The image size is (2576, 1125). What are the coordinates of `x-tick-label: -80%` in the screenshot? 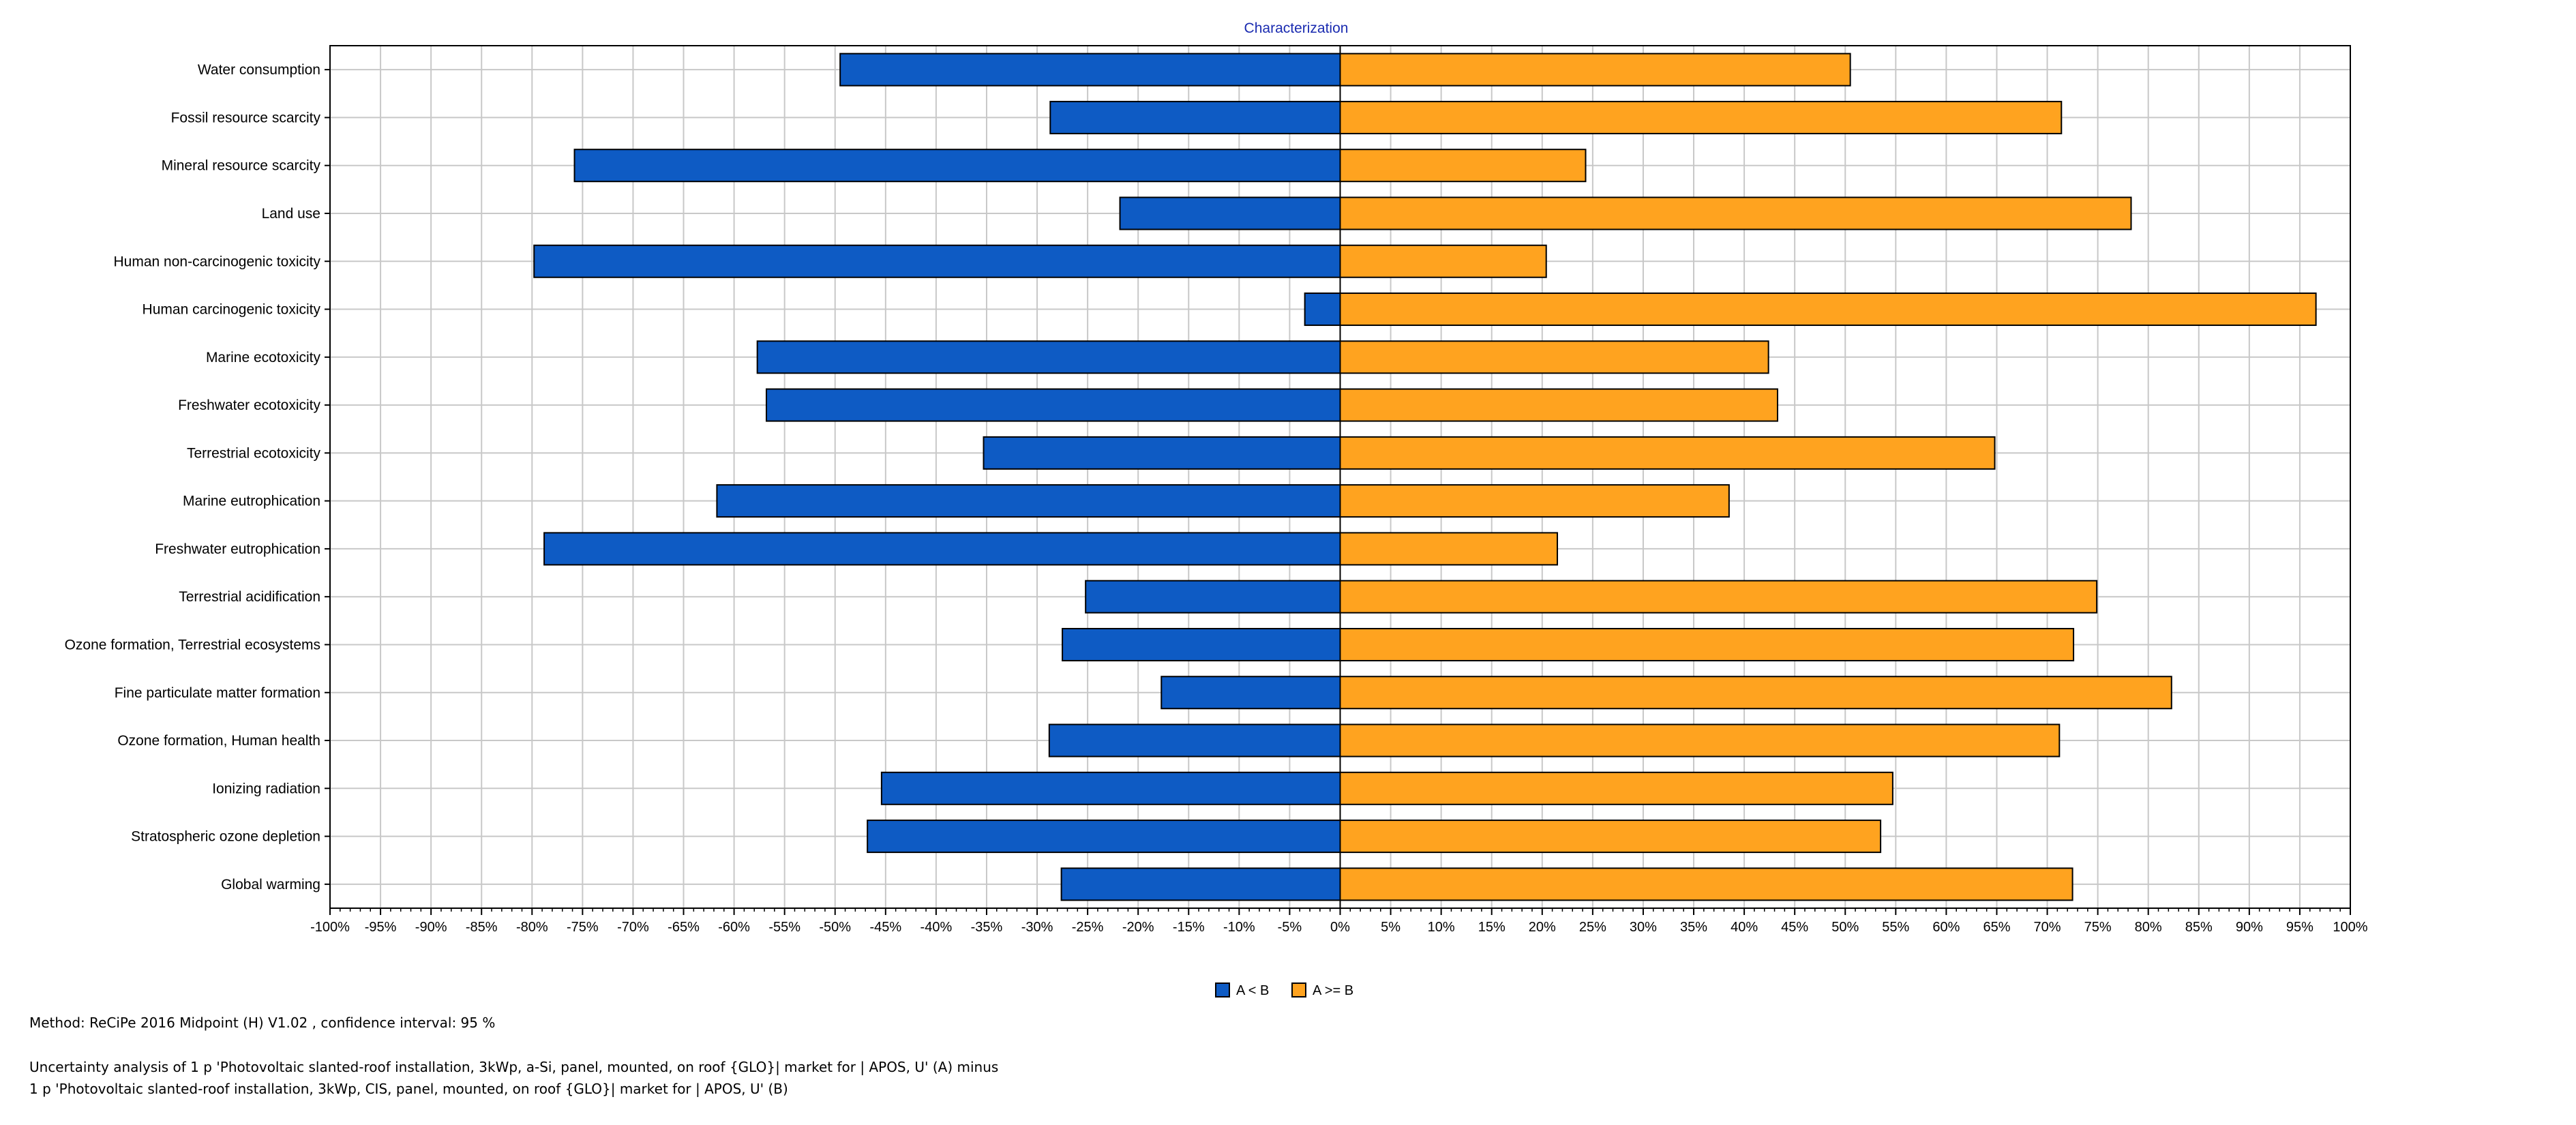 It's located at (532, 927).